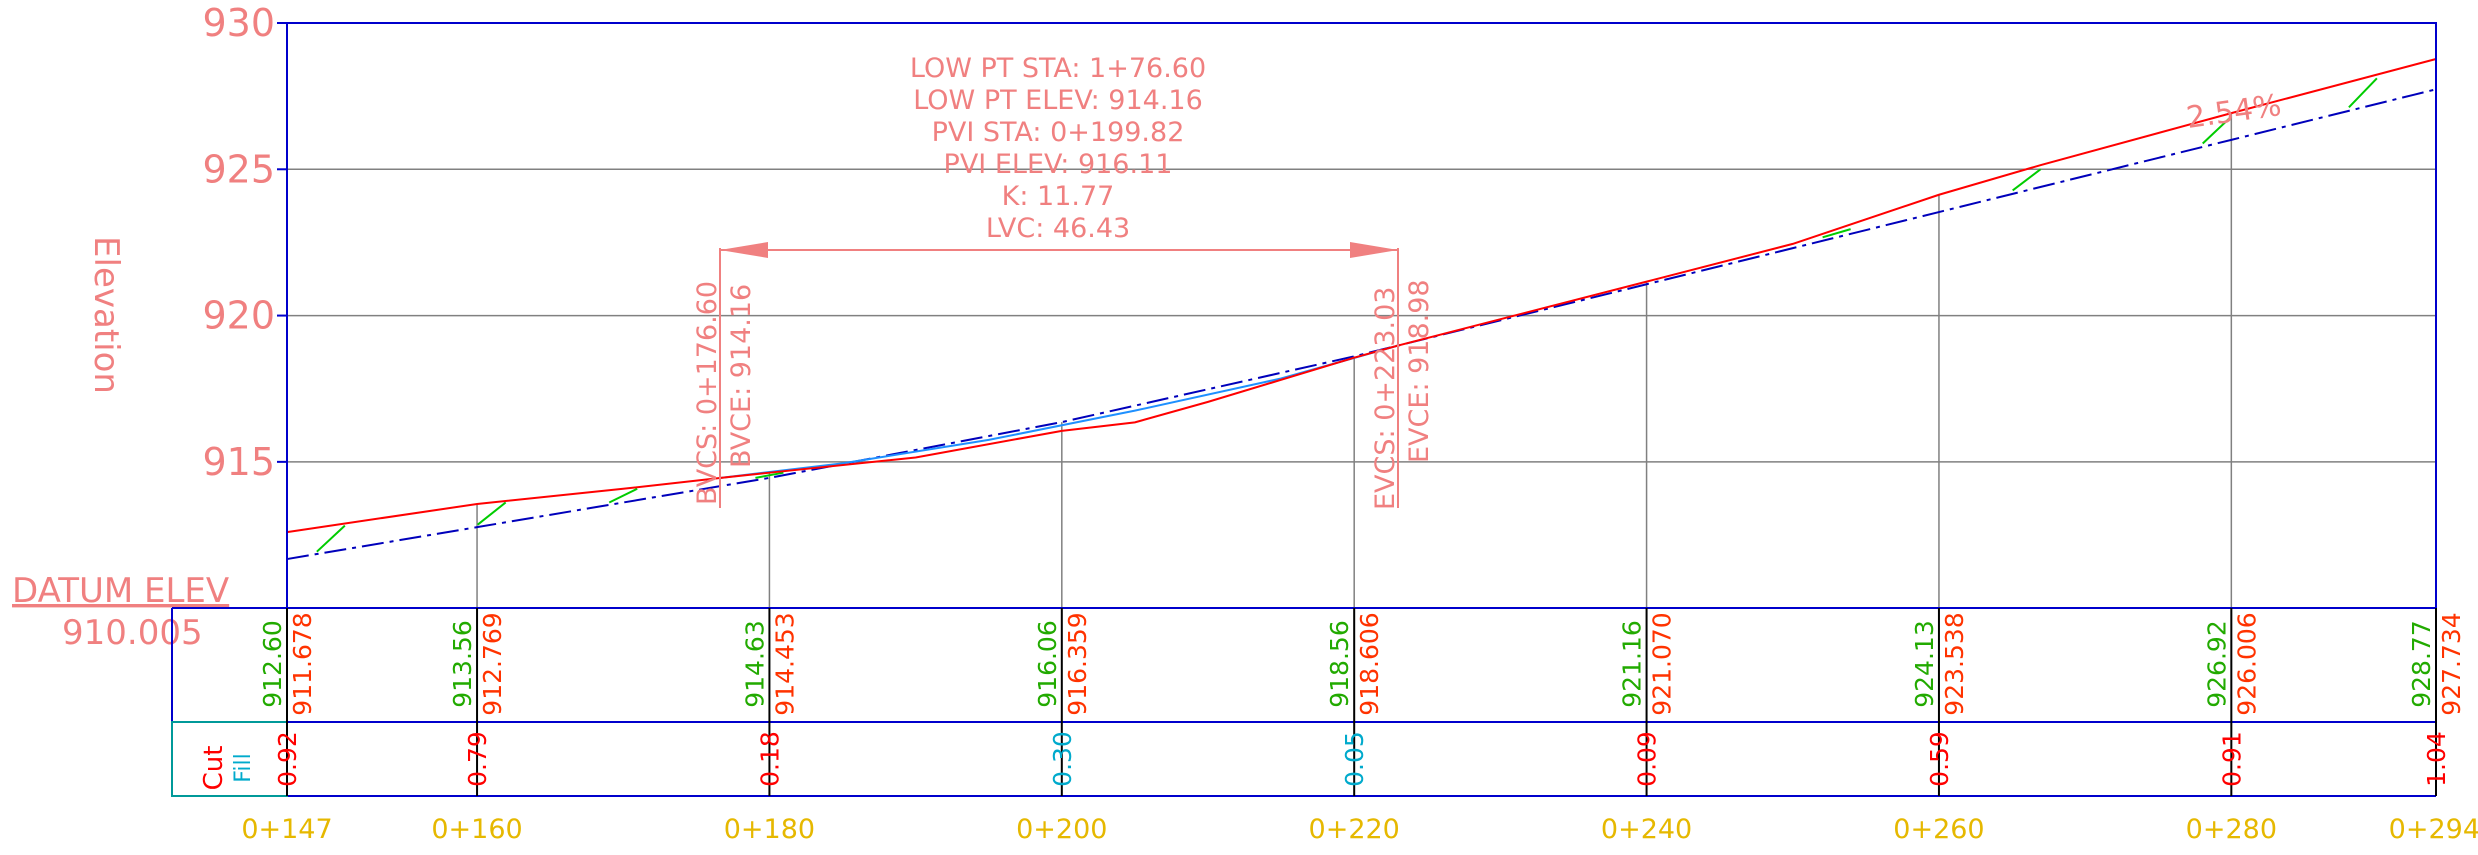  Describe the element at coordinates (1058, 132) in the screenshot. I see `annotation-line: PVI STA: 0+199.82` at that location.